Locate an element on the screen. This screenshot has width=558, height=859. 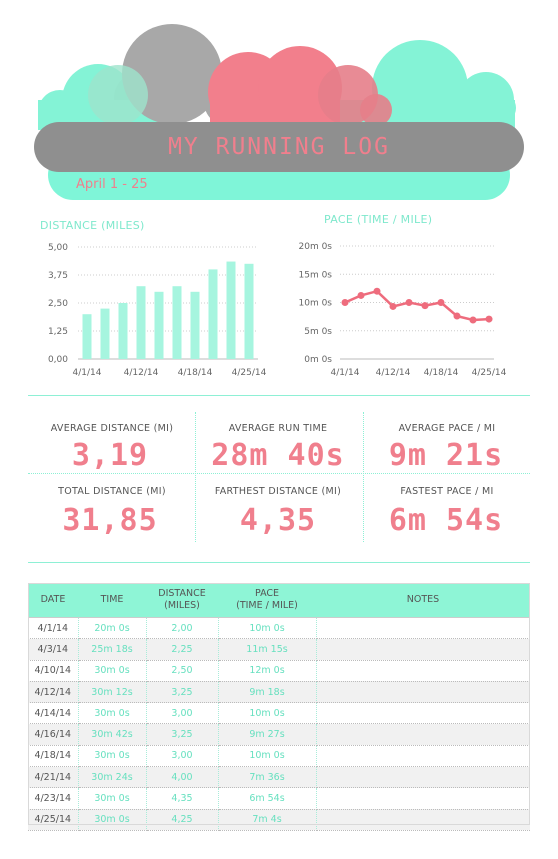
table-row: 4/12/14 30m 12s 3,25 9m 18s is located at coordinates (279, 692).